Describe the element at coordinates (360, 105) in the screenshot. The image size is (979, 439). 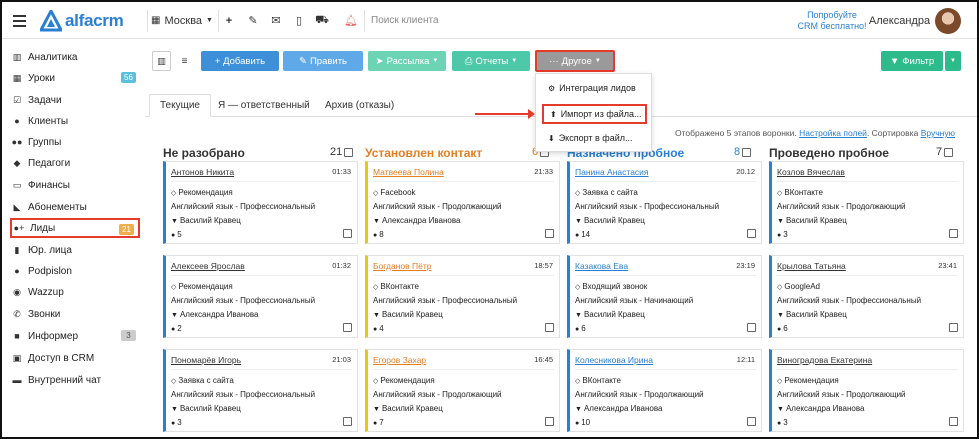
I see `tab-archive: Архив (отказы)` at that location.